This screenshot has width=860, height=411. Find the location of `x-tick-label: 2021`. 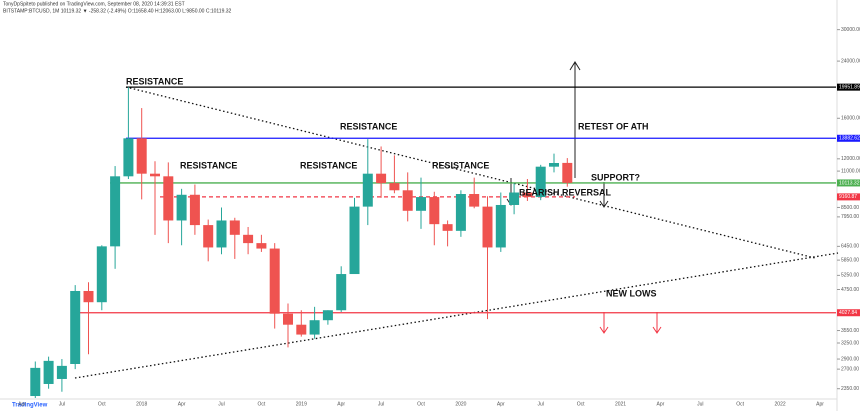

x-tick-label: 2021 is located at coordinates (620, 404).